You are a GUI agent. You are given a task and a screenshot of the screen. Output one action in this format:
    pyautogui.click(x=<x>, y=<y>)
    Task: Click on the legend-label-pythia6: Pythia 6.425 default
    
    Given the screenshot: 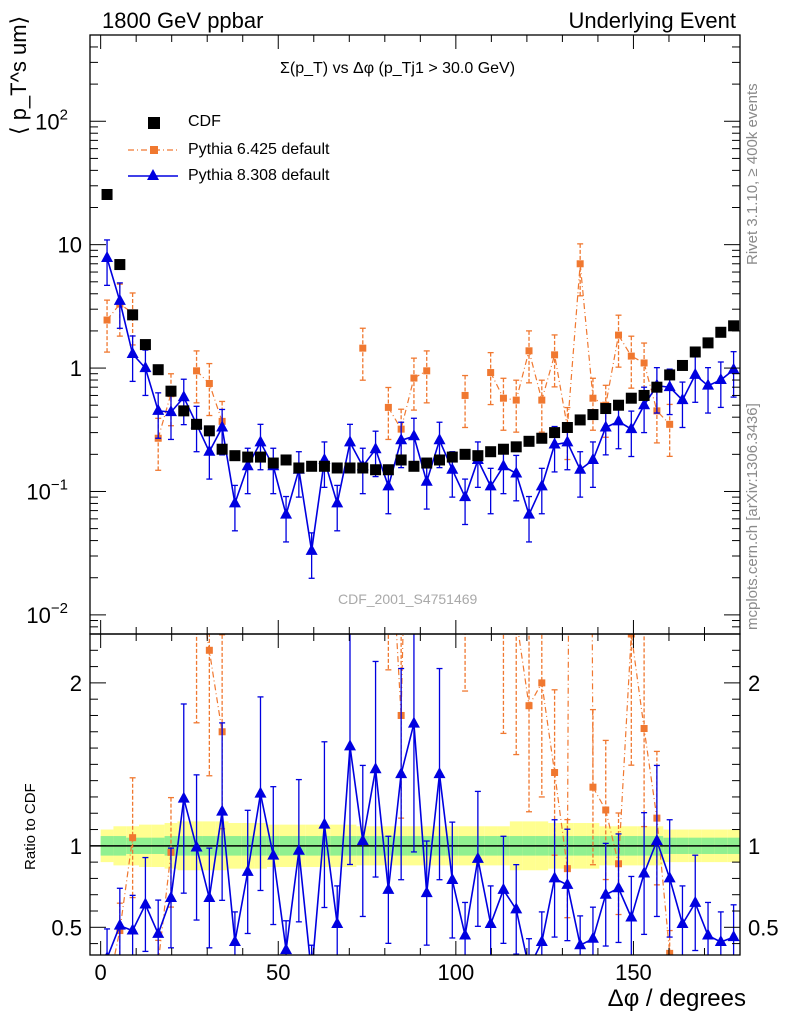 What is the action you would take?
    pyautogui.click(x=259, y=149)
    